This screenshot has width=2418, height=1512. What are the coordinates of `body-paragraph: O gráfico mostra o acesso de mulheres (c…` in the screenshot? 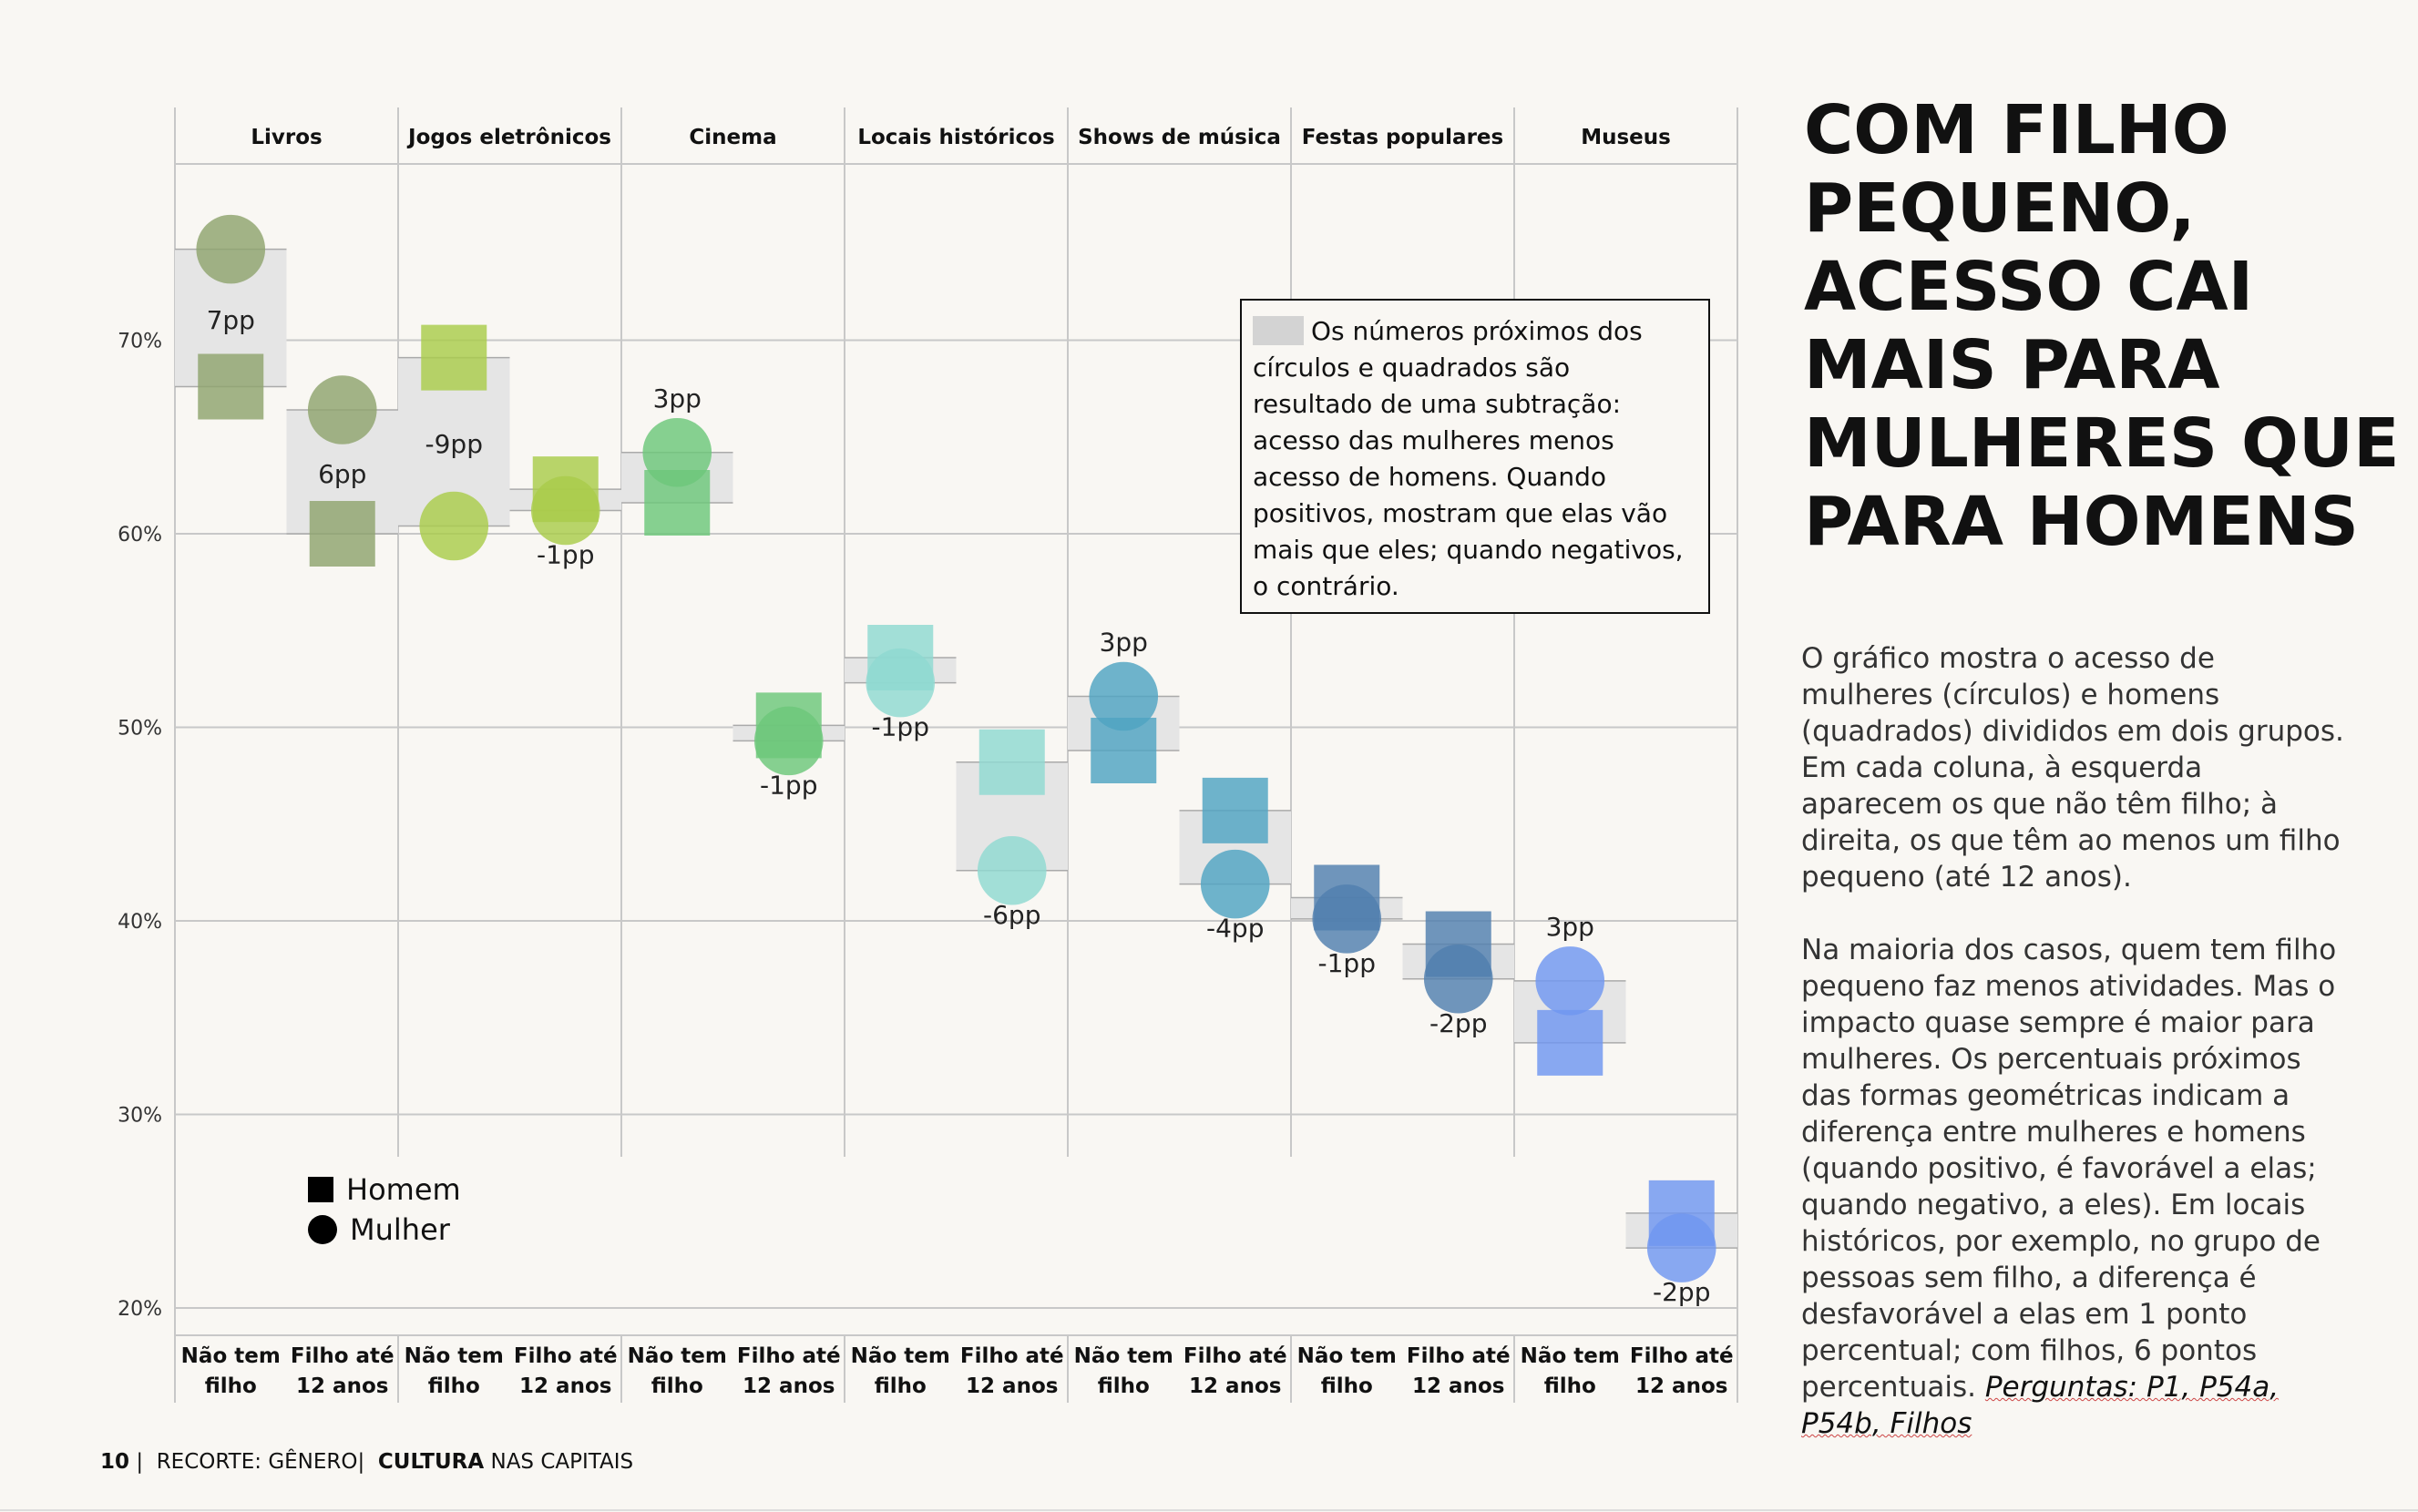 It's located at (2073, 768).